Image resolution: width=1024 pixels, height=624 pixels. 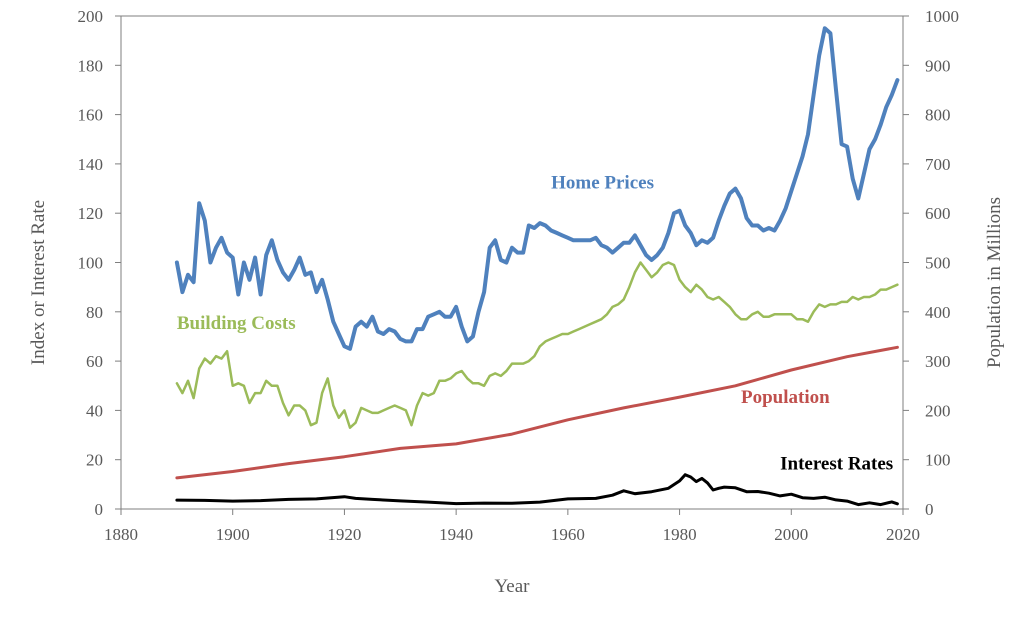 What do you see at coordinates (791, 534) in the screenshot?
I see `x-tick-label: 2000` at bounding box center [791, 534].